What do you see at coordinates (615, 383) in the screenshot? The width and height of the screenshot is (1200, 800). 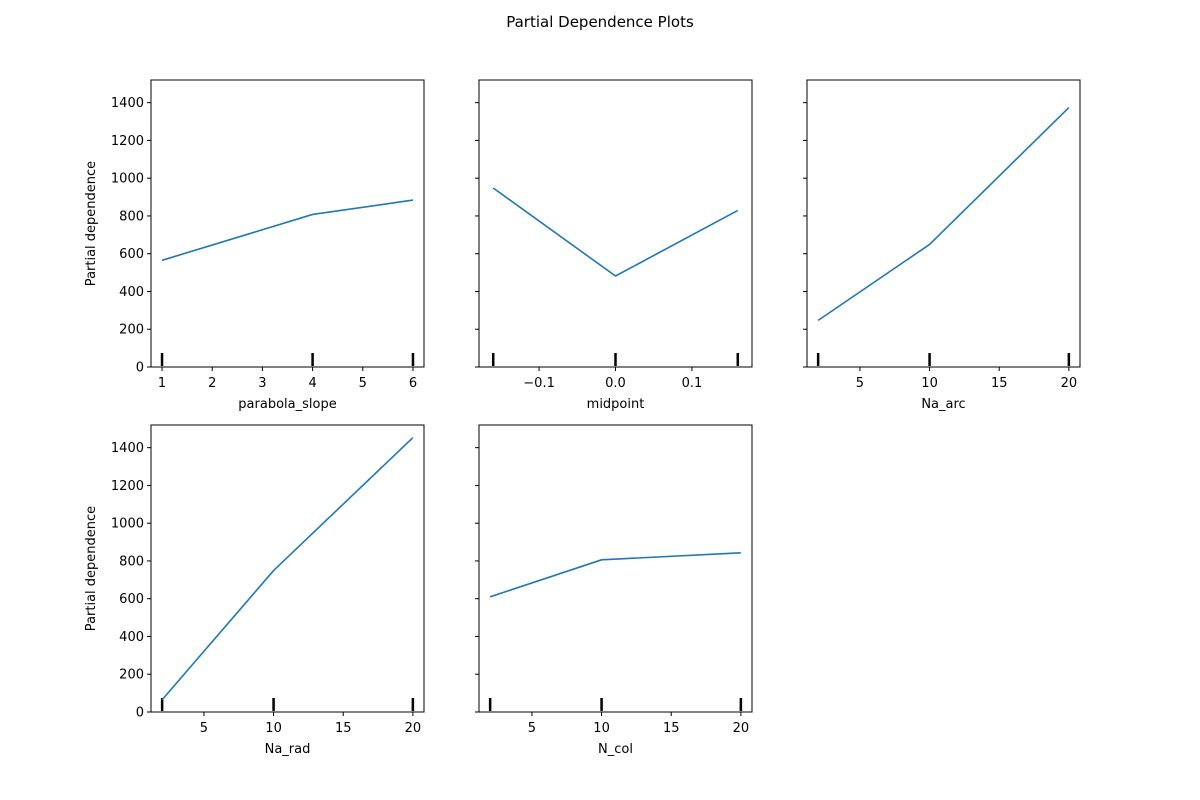 I see `x-tick-label: 0.0` at bounding box center [615, 383].